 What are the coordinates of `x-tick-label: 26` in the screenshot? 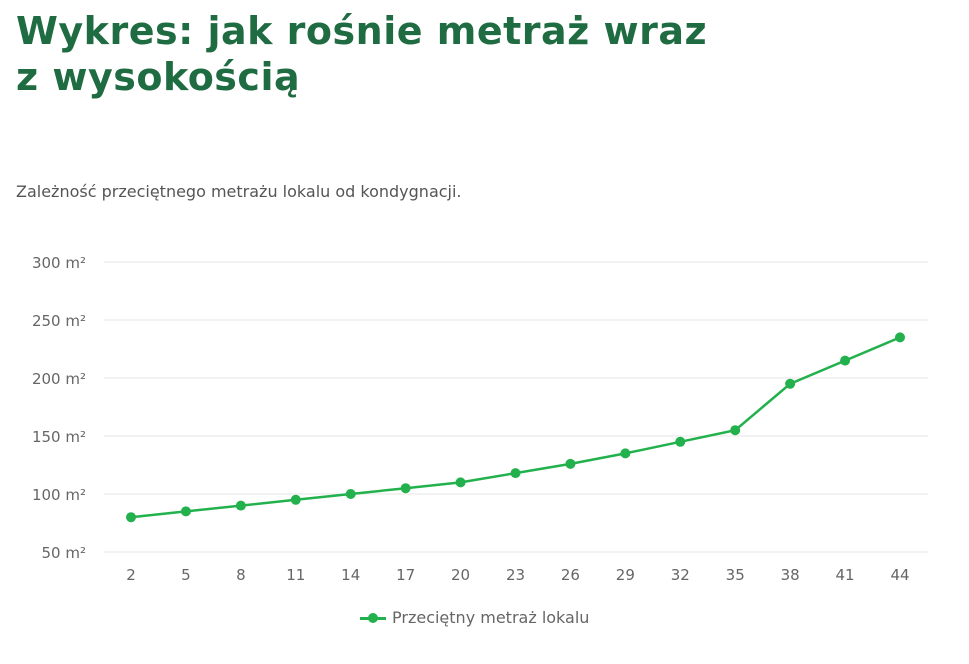 It's located at (570, 575).